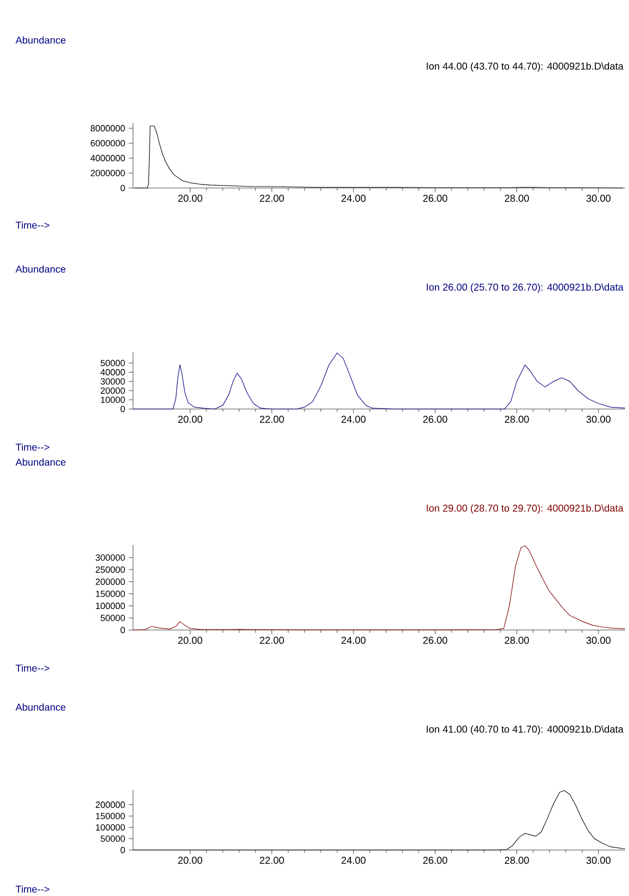  Describe the element at coordinates (110, 557) in the screenshot. I see `y-tick-label: 300000` at that location.